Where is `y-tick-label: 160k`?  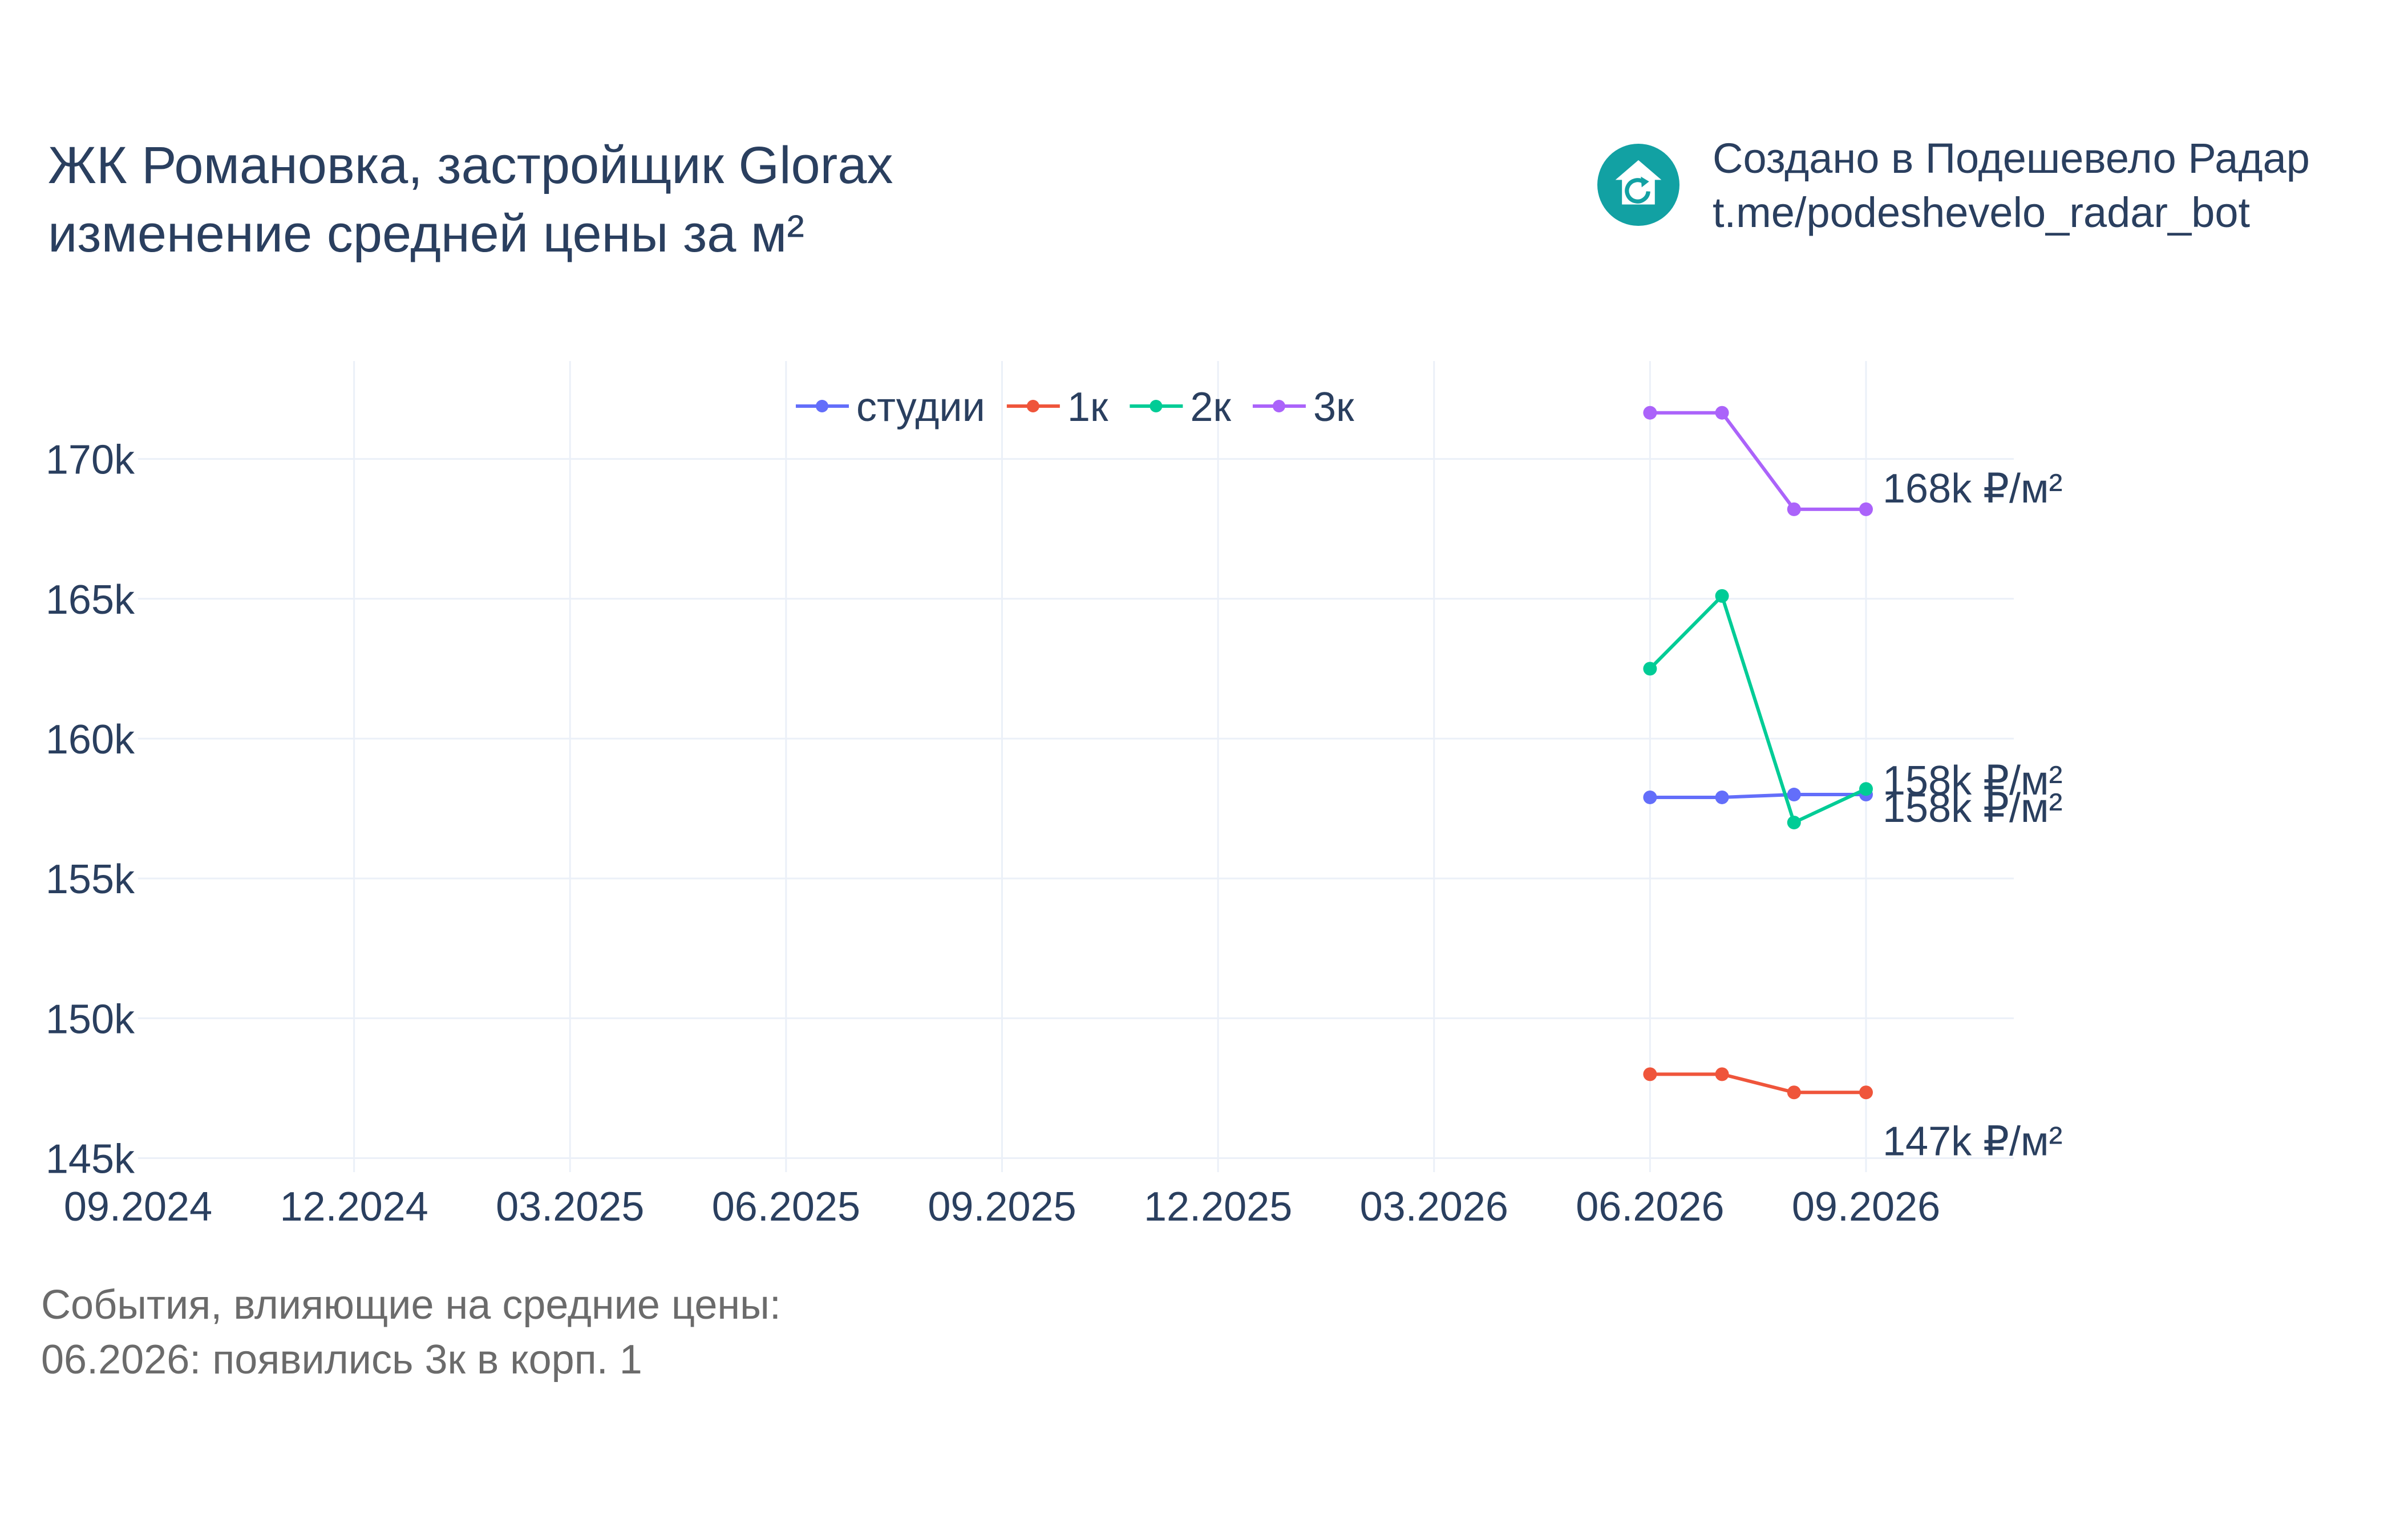 y-tick-label: 160k is located at coordinates (90, 740).